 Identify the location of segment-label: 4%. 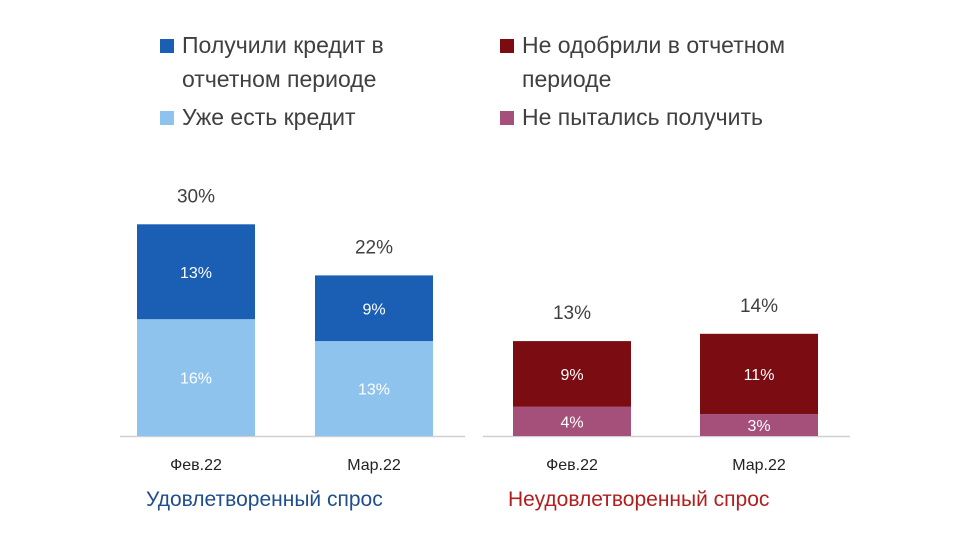
(571, 422).